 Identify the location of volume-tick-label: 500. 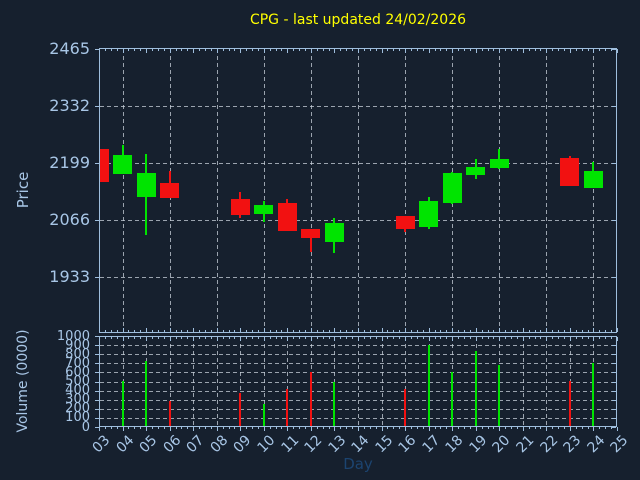
(77, 381).